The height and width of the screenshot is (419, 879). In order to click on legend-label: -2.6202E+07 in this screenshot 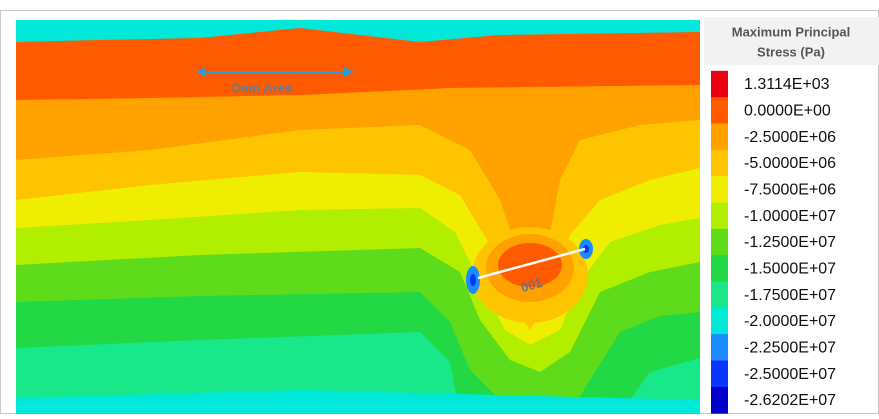, I will do `click(790, 400)`.